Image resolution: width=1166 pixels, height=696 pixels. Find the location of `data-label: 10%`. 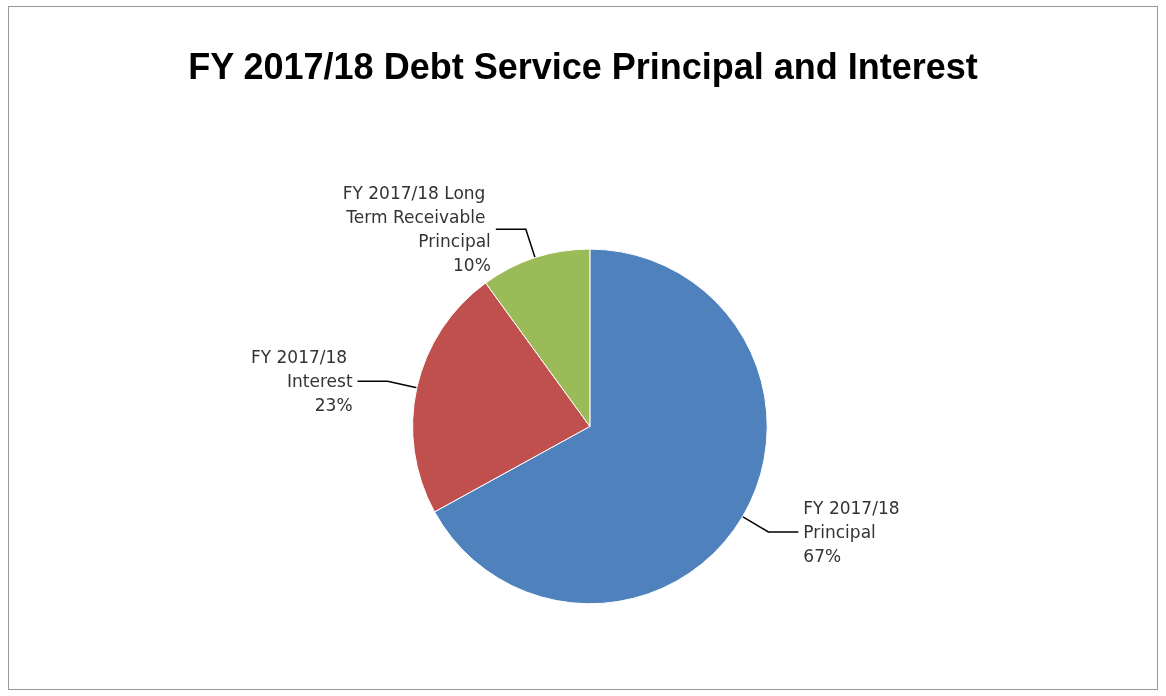

data-label: 10% is located at coordinates (472, 265).